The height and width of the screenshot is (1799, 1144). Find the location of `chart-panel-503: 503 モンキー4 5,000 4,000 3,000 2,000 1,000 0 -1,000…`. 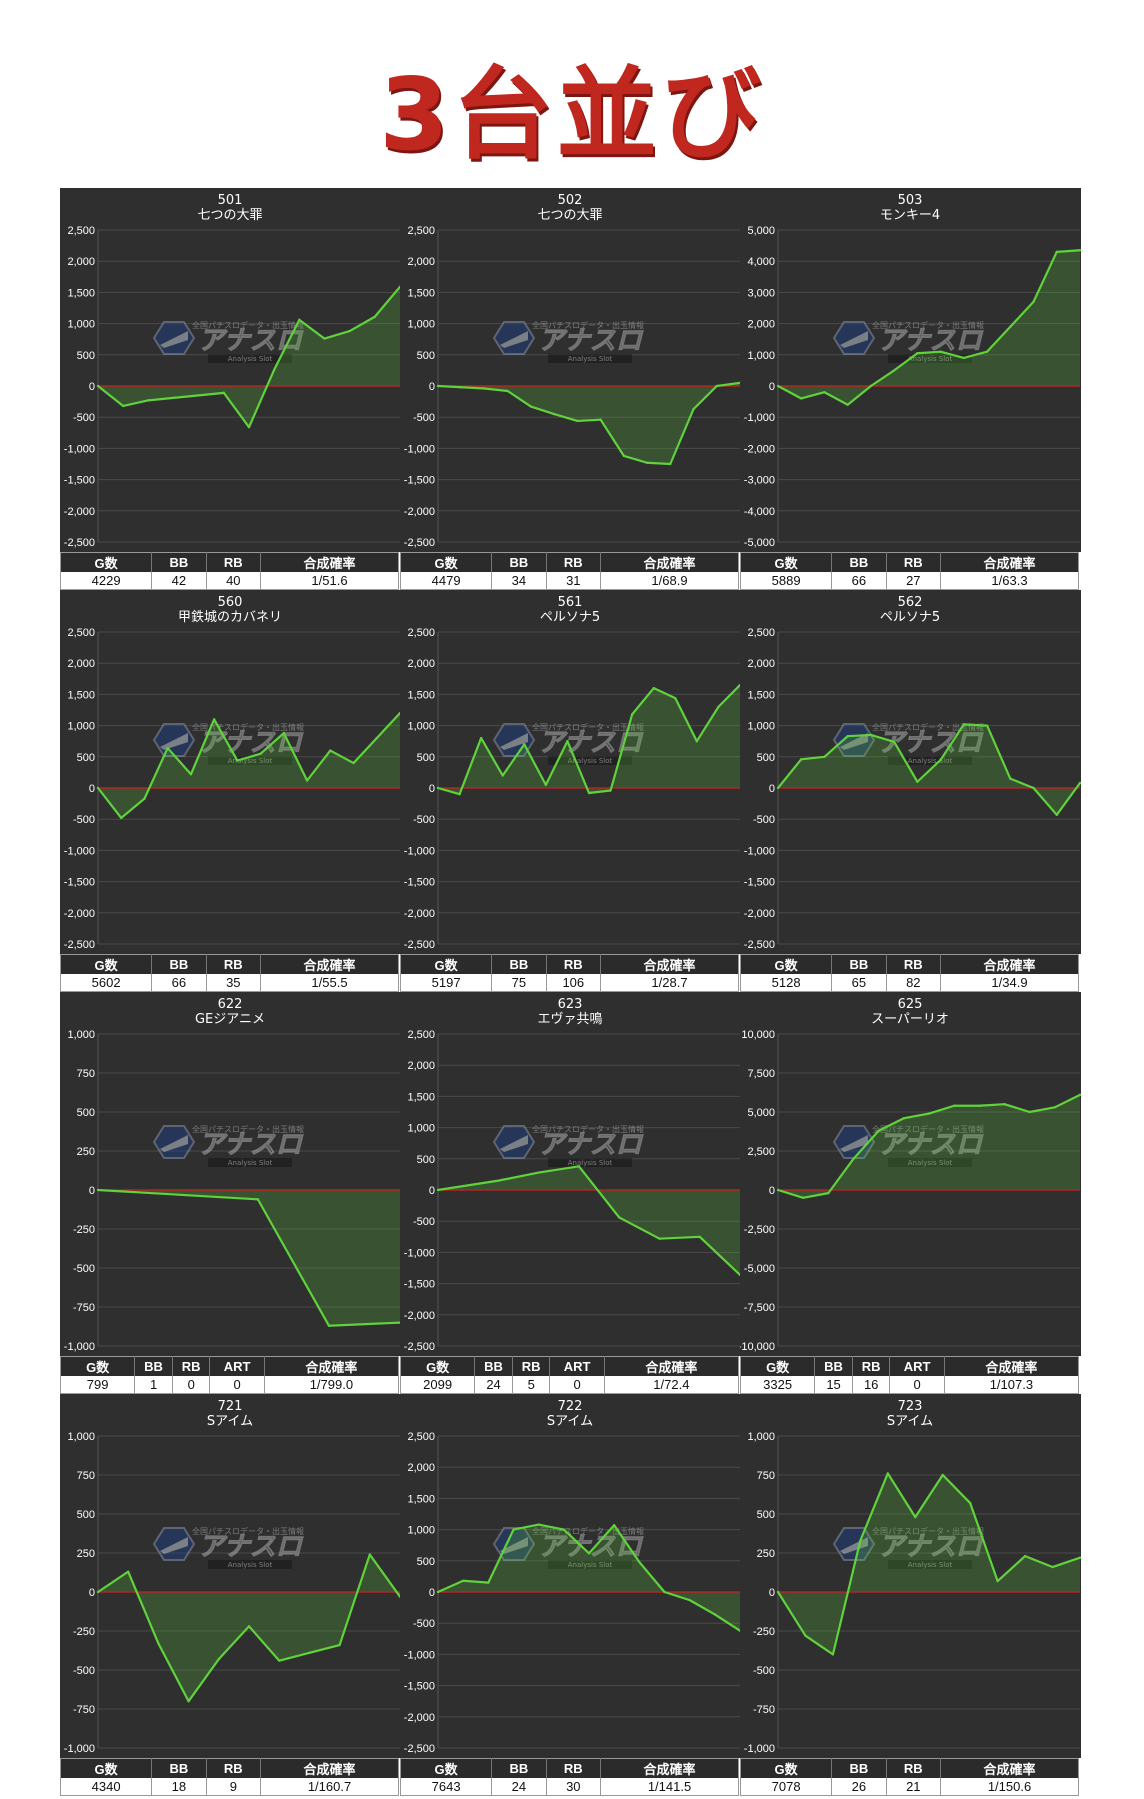

chart-panel-503: 503 モンキー4 5,000 4,000 3,000 2,000 1,000 0 -1,000… is located at coordinates (910, 389).